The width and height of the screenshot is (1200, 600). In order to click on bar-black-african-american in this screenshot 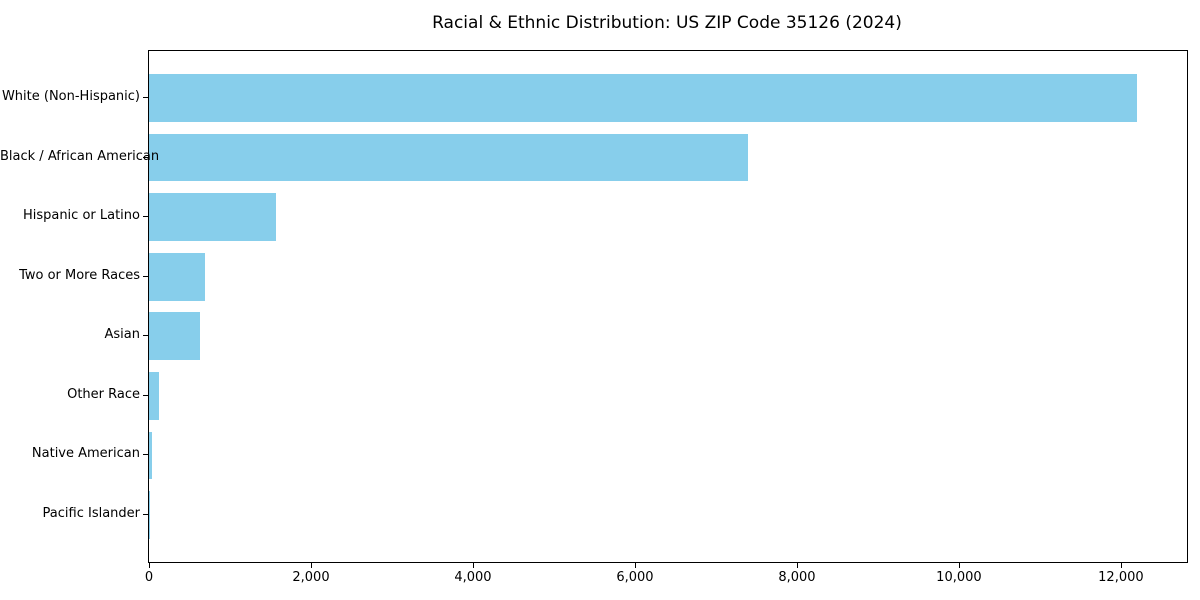, I will do `click(448, 157)`.